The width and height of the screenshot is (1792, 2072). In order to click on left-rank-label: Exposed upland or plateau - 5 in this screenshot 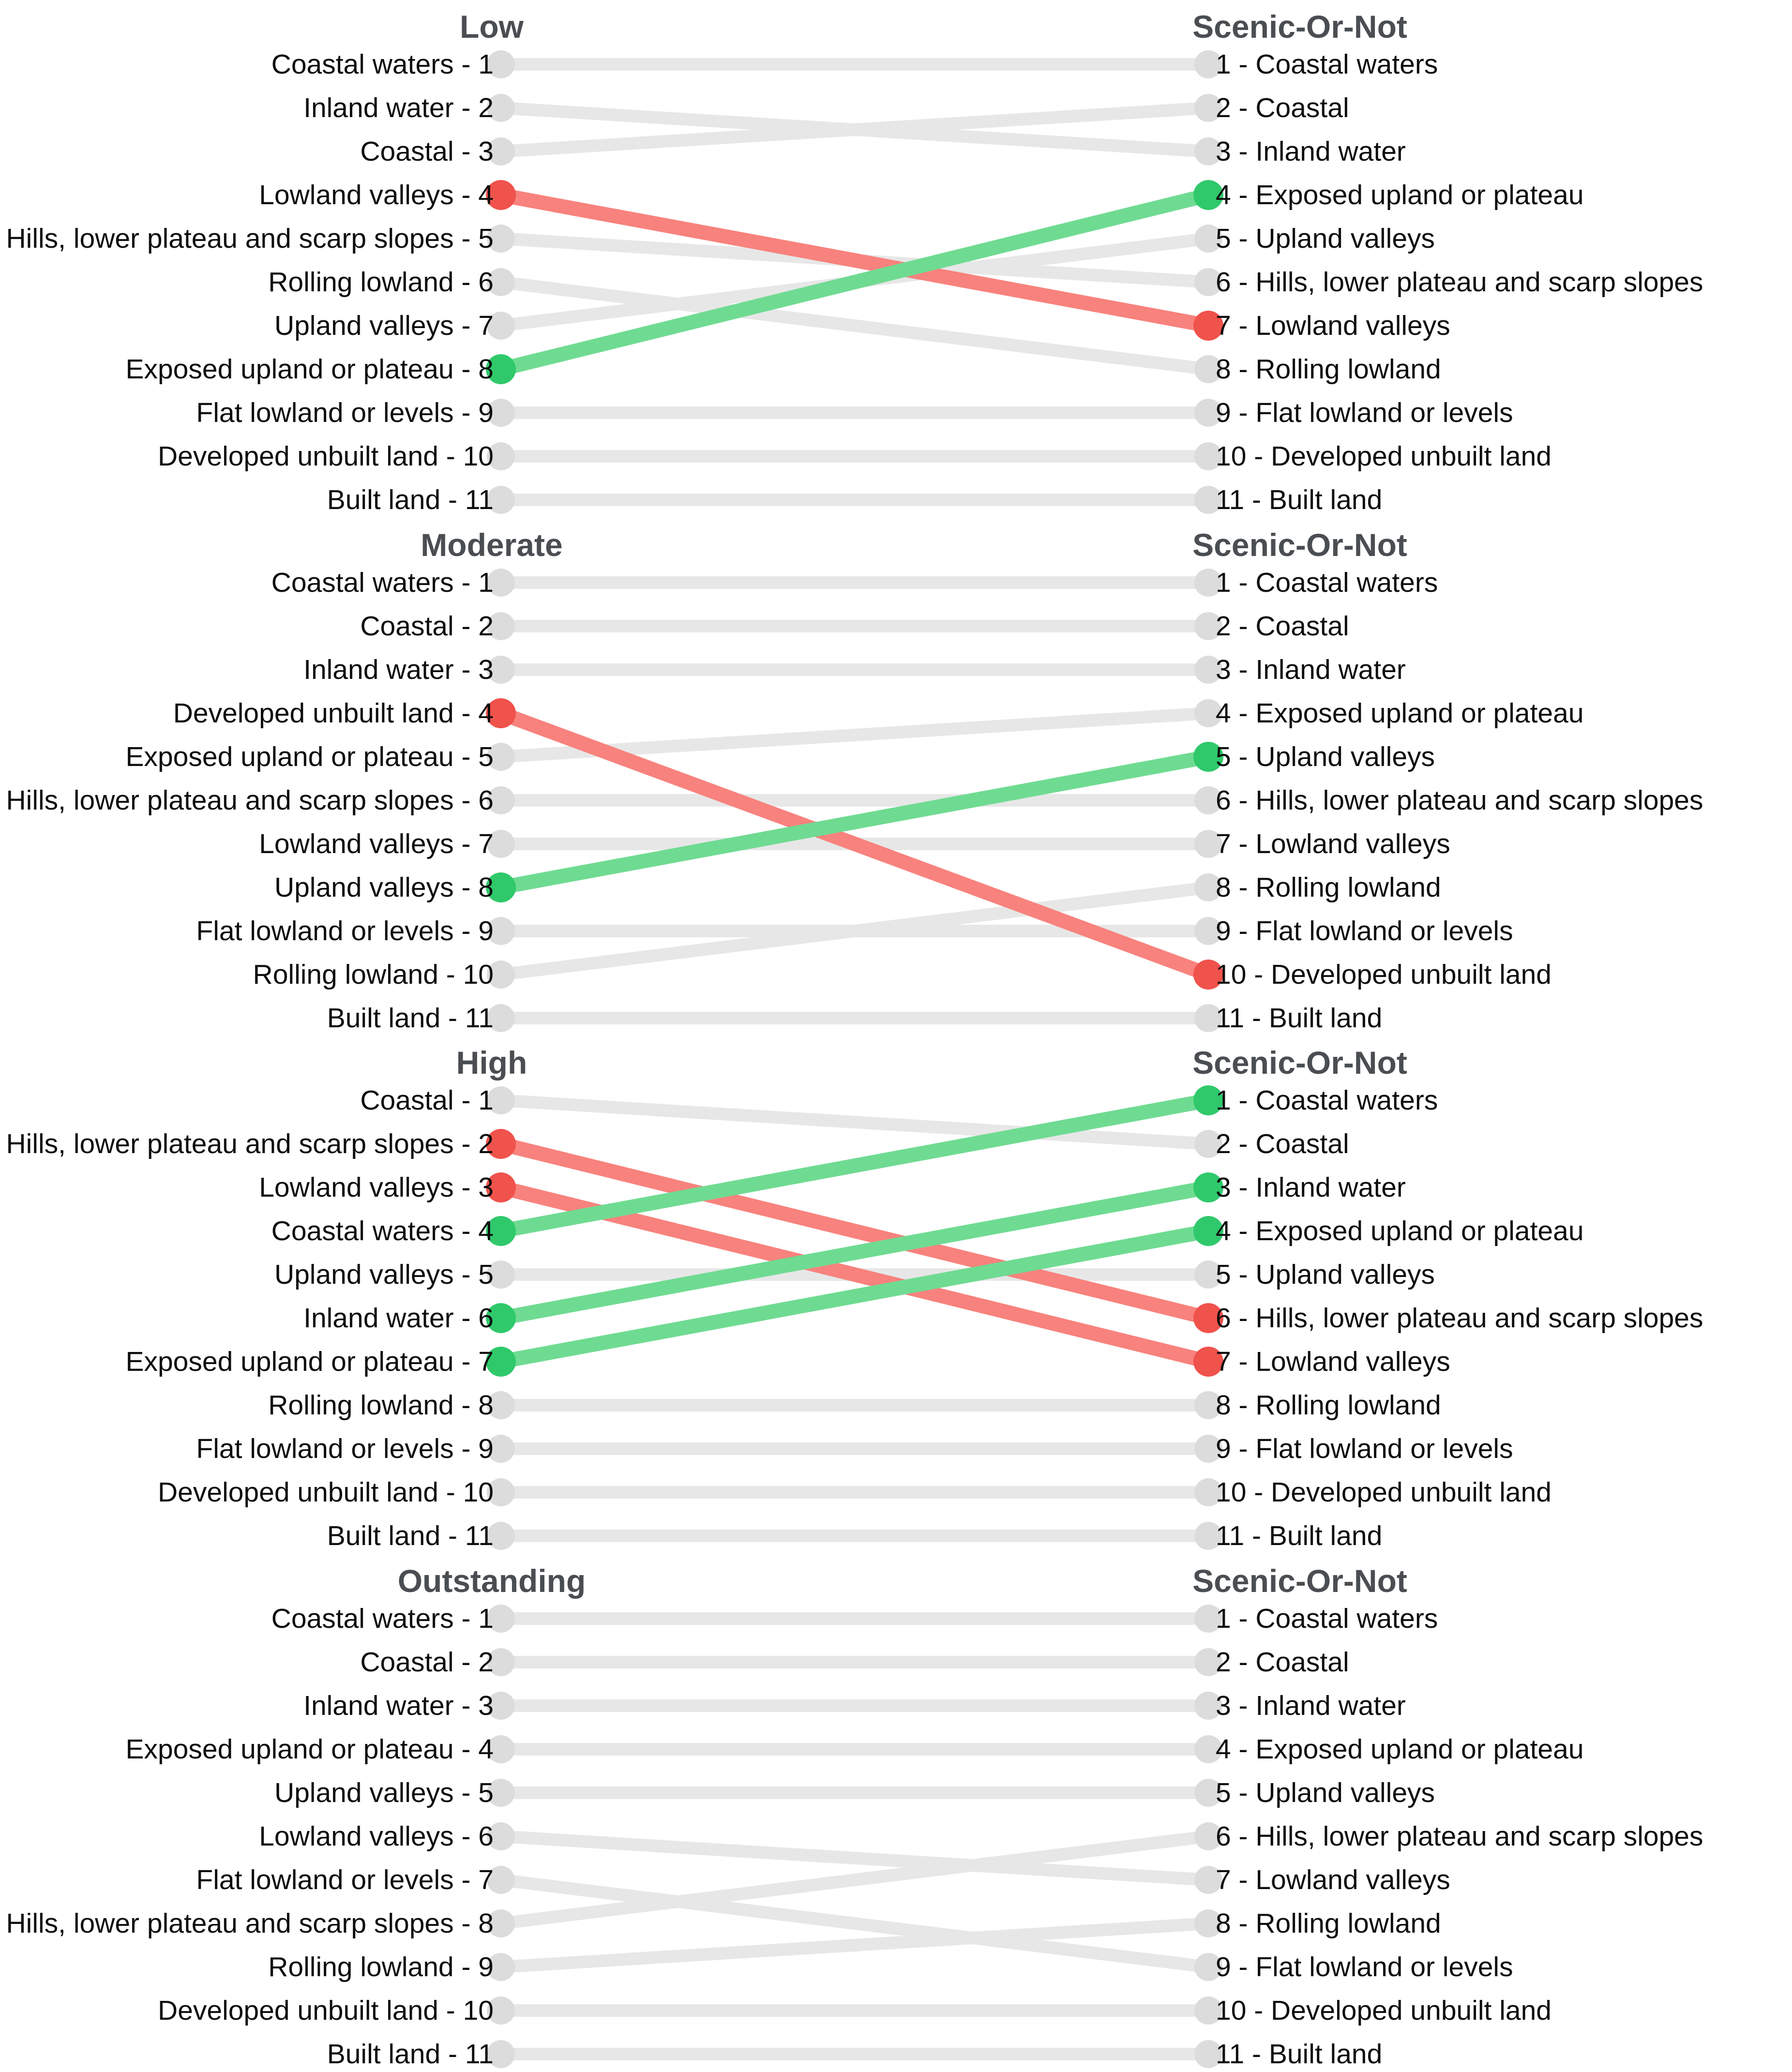, I will do `click(309, 756)`.